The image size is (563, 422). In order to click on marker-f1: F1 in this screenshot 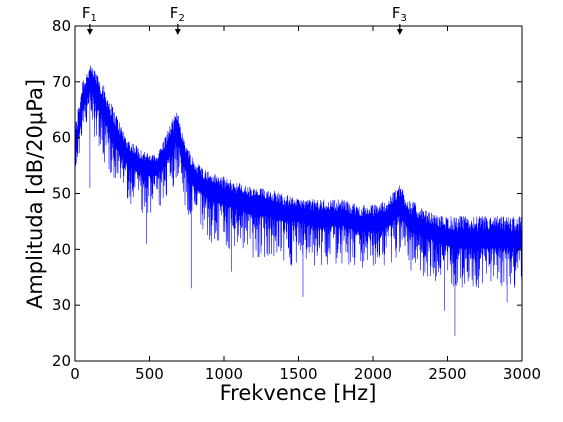, I will do `click(89, 19)`.